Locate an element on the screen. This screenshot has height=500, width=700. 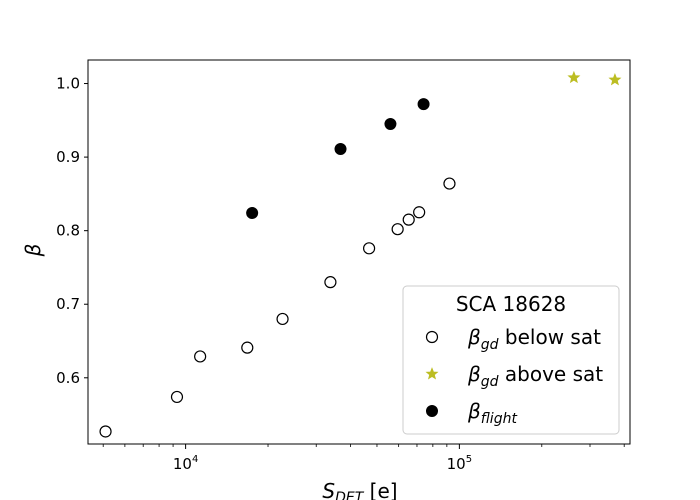
legend-label: βgd below sat is located at coordinates (534, 339).